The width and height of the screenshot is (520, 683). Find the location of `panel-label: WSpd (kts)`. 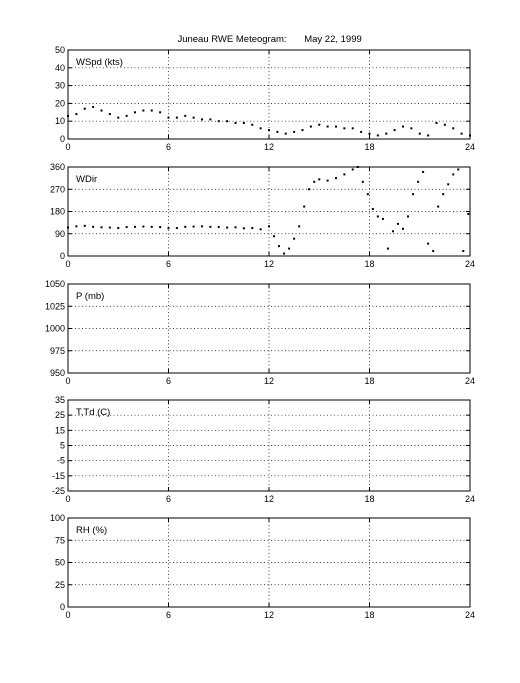

panel-label: WSpd (kts) is located at coordinates (99, 62).